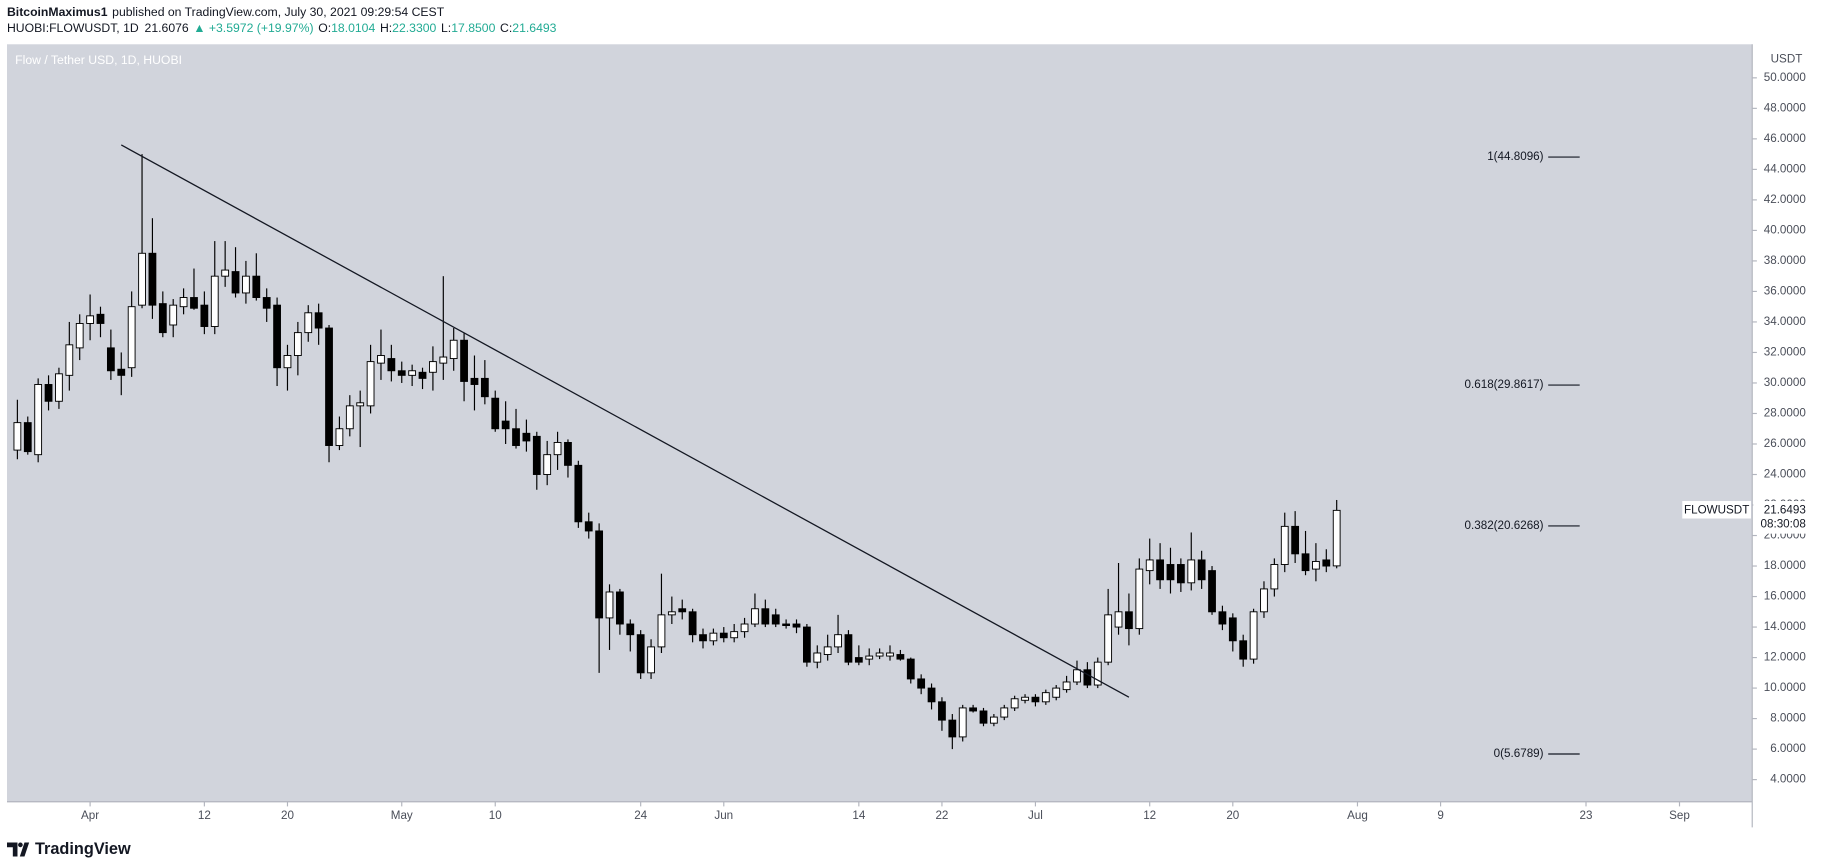  Describe the element at coordinates (414, 28) in the screenshot. I see `ohlc-value: 22.3300` at that location.